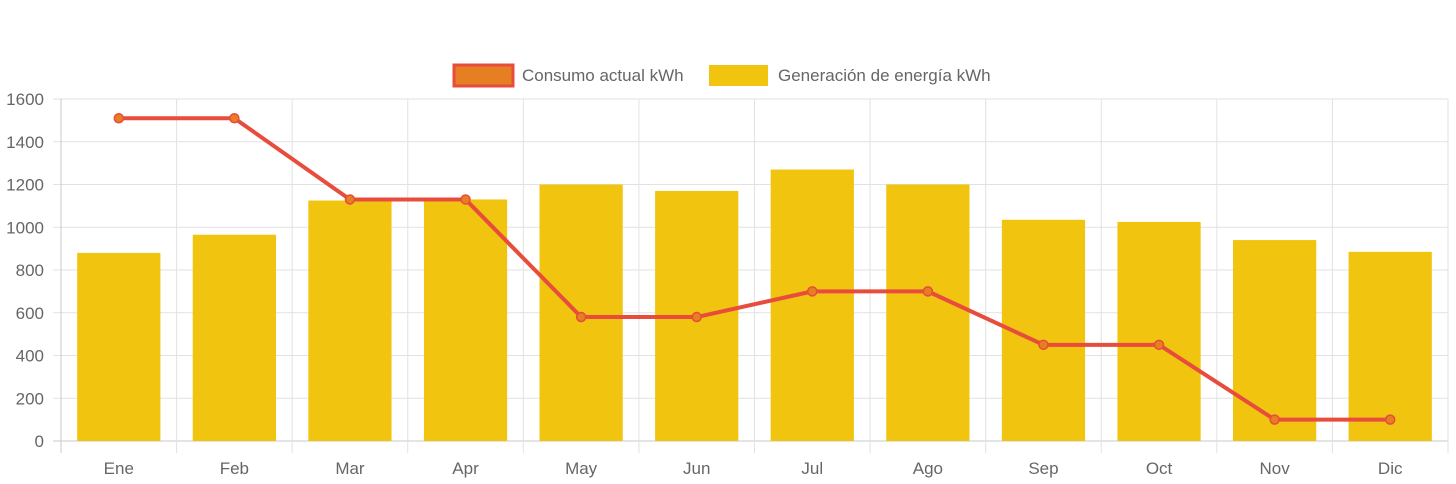 The width and height of the screenshot is (1456, 484). I want to click on point-jun, so click(696, 317).